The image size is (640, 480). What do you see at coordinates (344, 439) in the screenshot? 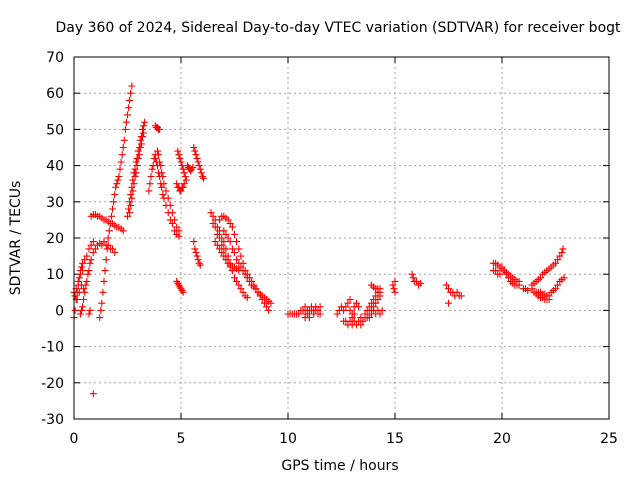
I see `x-tick-labels: 0 5 10 15 20 25` at bounding box center [344, 439].